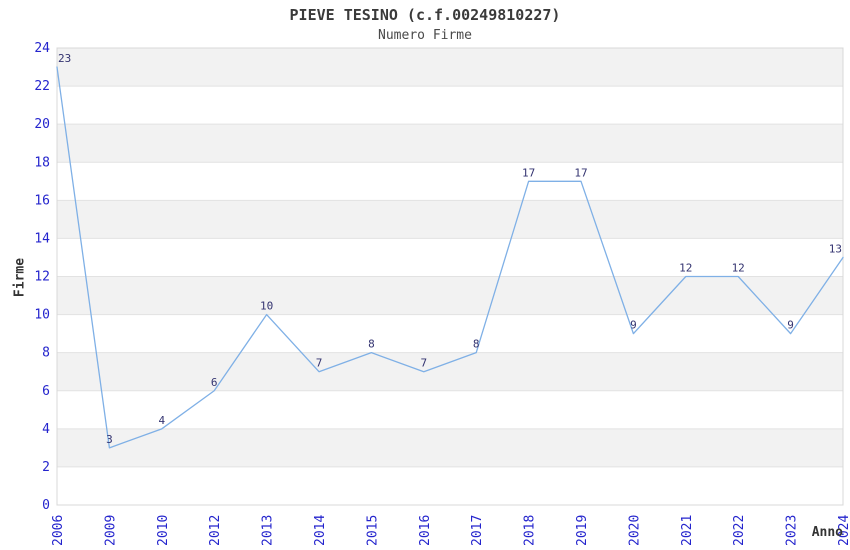 The height and width of the screenshot is (550, 850). I want to click on x-tick-label: 2024, so click(843, 530).